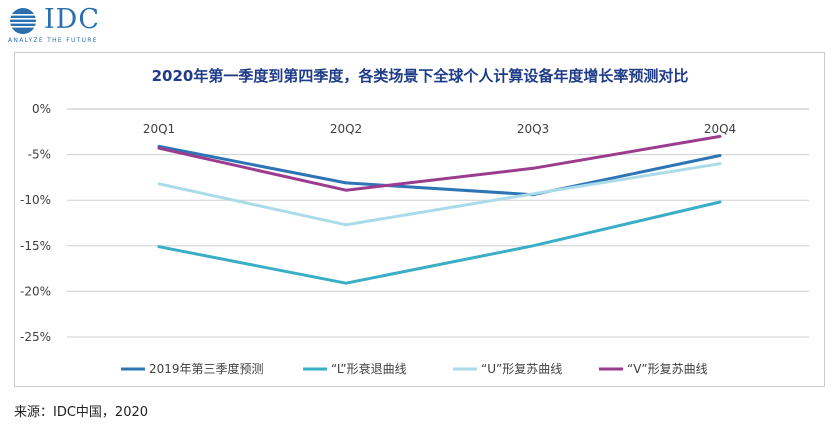 This screenshot has width=839, height=425. I want to click on chart-title: 2020年第一季度到第四季度，各类场景下全球个人计算设备年度增长率预测对比, so click(420, 76).